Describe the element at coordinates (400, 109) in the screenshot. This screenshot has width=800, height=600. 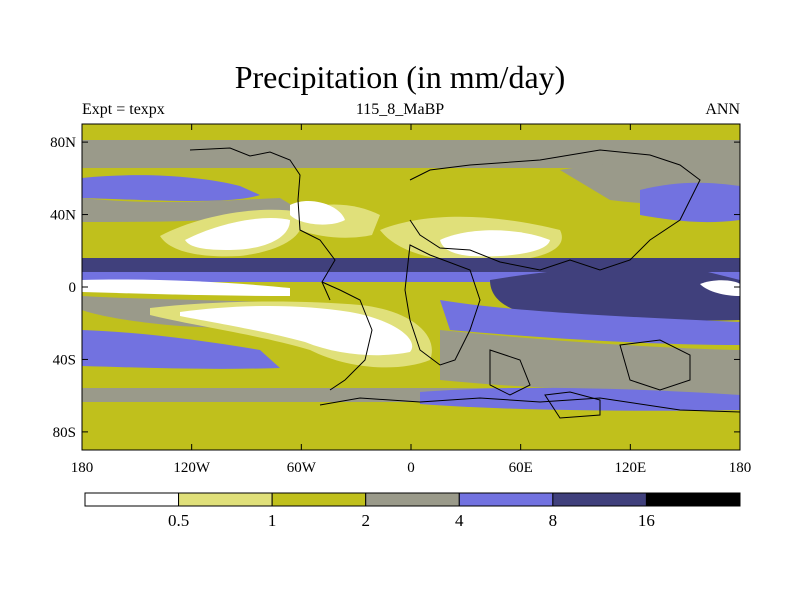
I see `period-label: 115_8_MaBP` at that location.